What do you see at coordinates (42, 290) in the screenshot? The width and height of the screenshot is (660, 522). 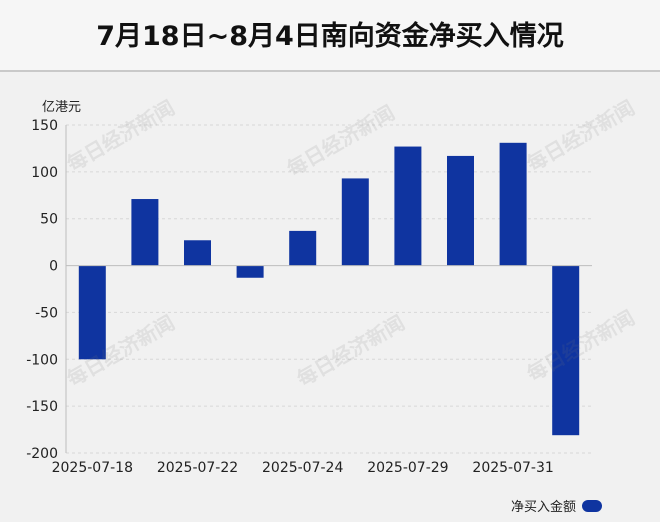 I see `y-tick-labels: 150 100 50 0 -50 -100 -150 -200` at bounding box center [42, 290].